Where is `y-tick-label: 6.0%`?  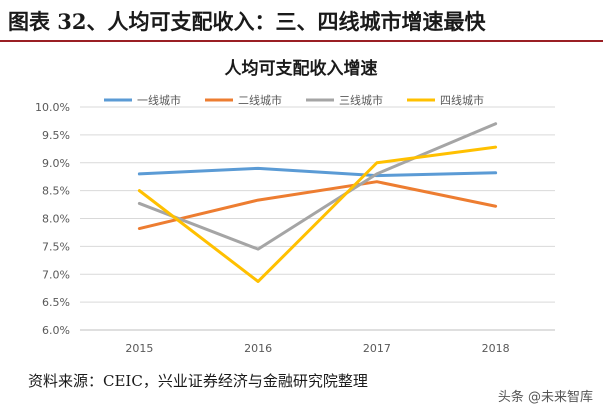 y-tick-label: 6.0% is located at coordinates (56, 330).